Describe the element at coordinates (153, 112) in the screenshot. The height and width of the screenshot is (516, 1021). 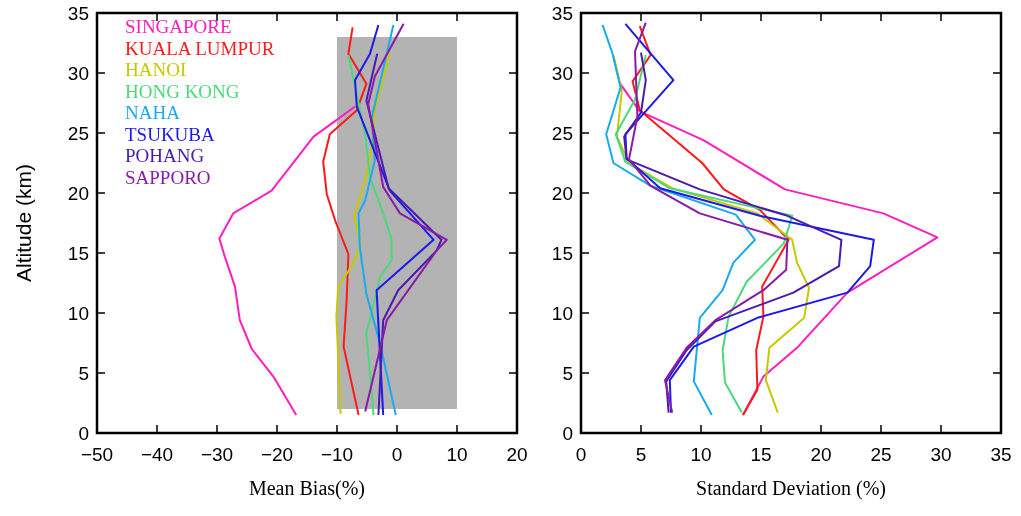
I see `text: NAHA` at that location.